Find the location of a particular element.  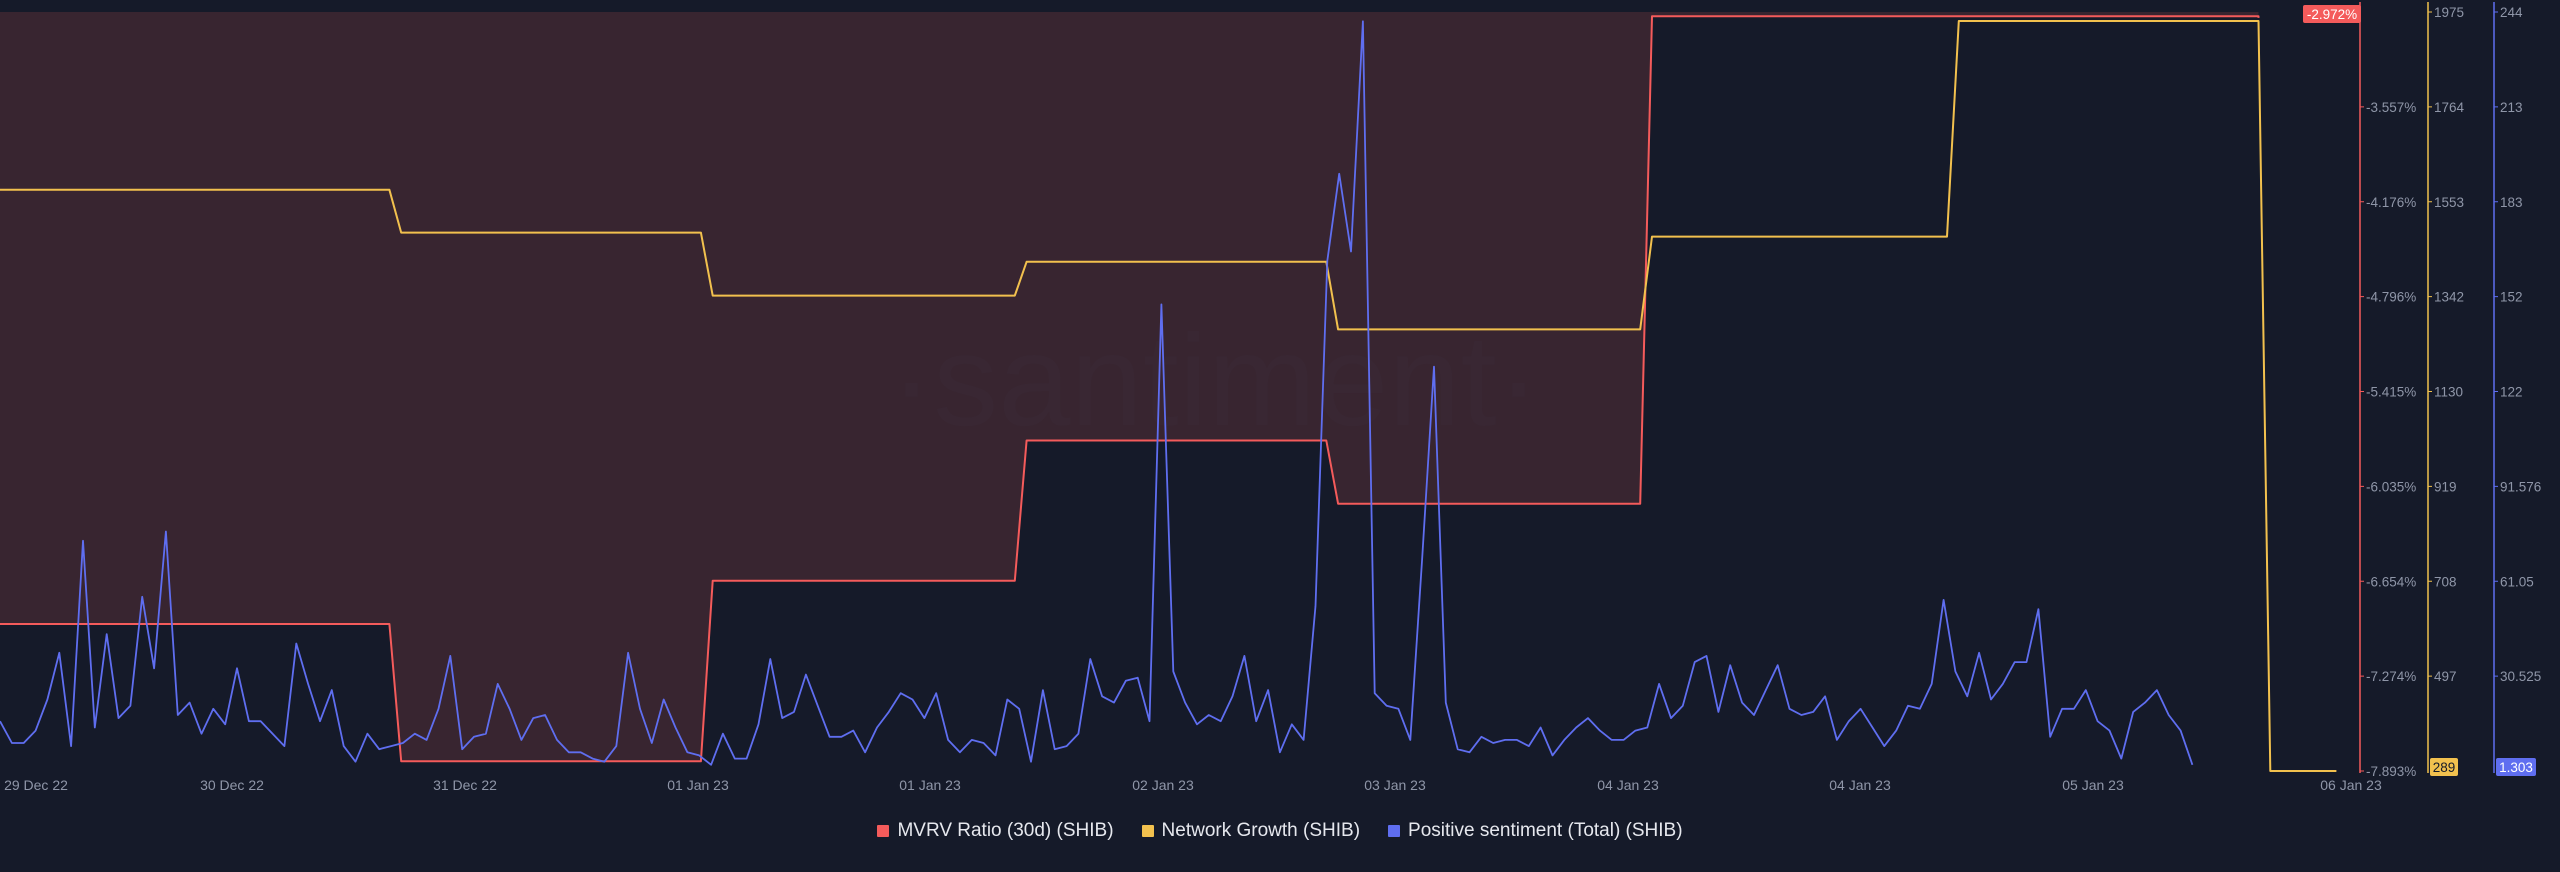

mvrv-tick-label: -4.796% is located at coordinates (2391, 297).